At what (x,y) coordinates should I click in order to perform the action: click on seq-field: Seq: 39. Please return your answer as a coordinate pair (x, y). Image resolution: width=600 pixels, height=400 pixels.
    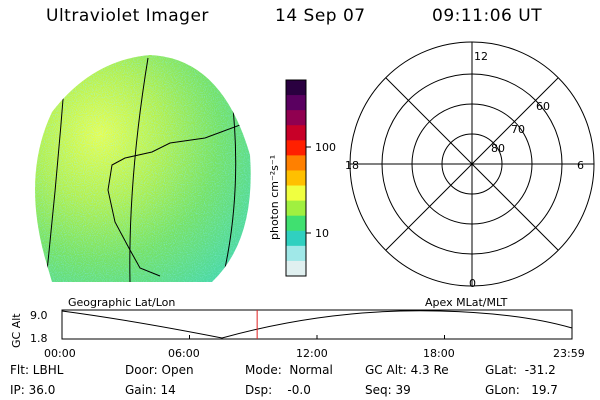
    Looking at the image, I should click on (388, 390).